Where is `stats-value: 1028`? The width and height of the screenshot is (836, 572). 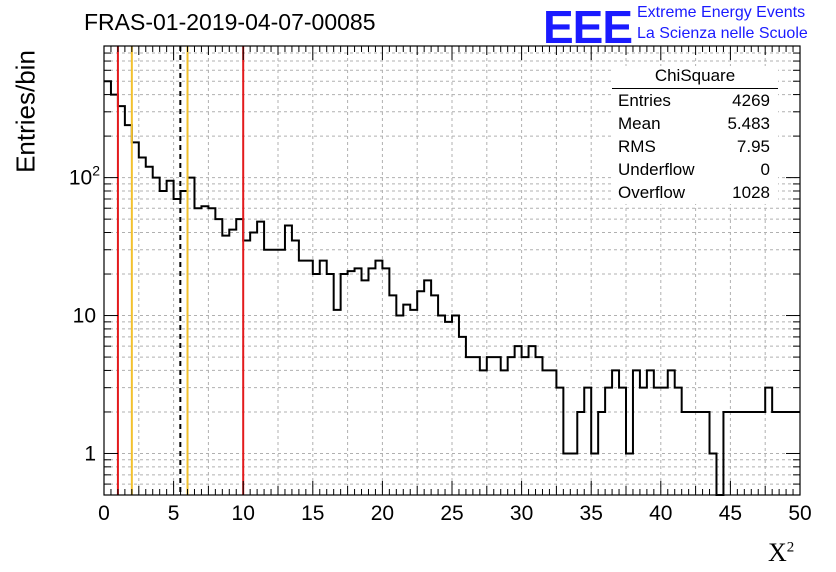 stats-value: 1028 is located at coordinates (751, 192).